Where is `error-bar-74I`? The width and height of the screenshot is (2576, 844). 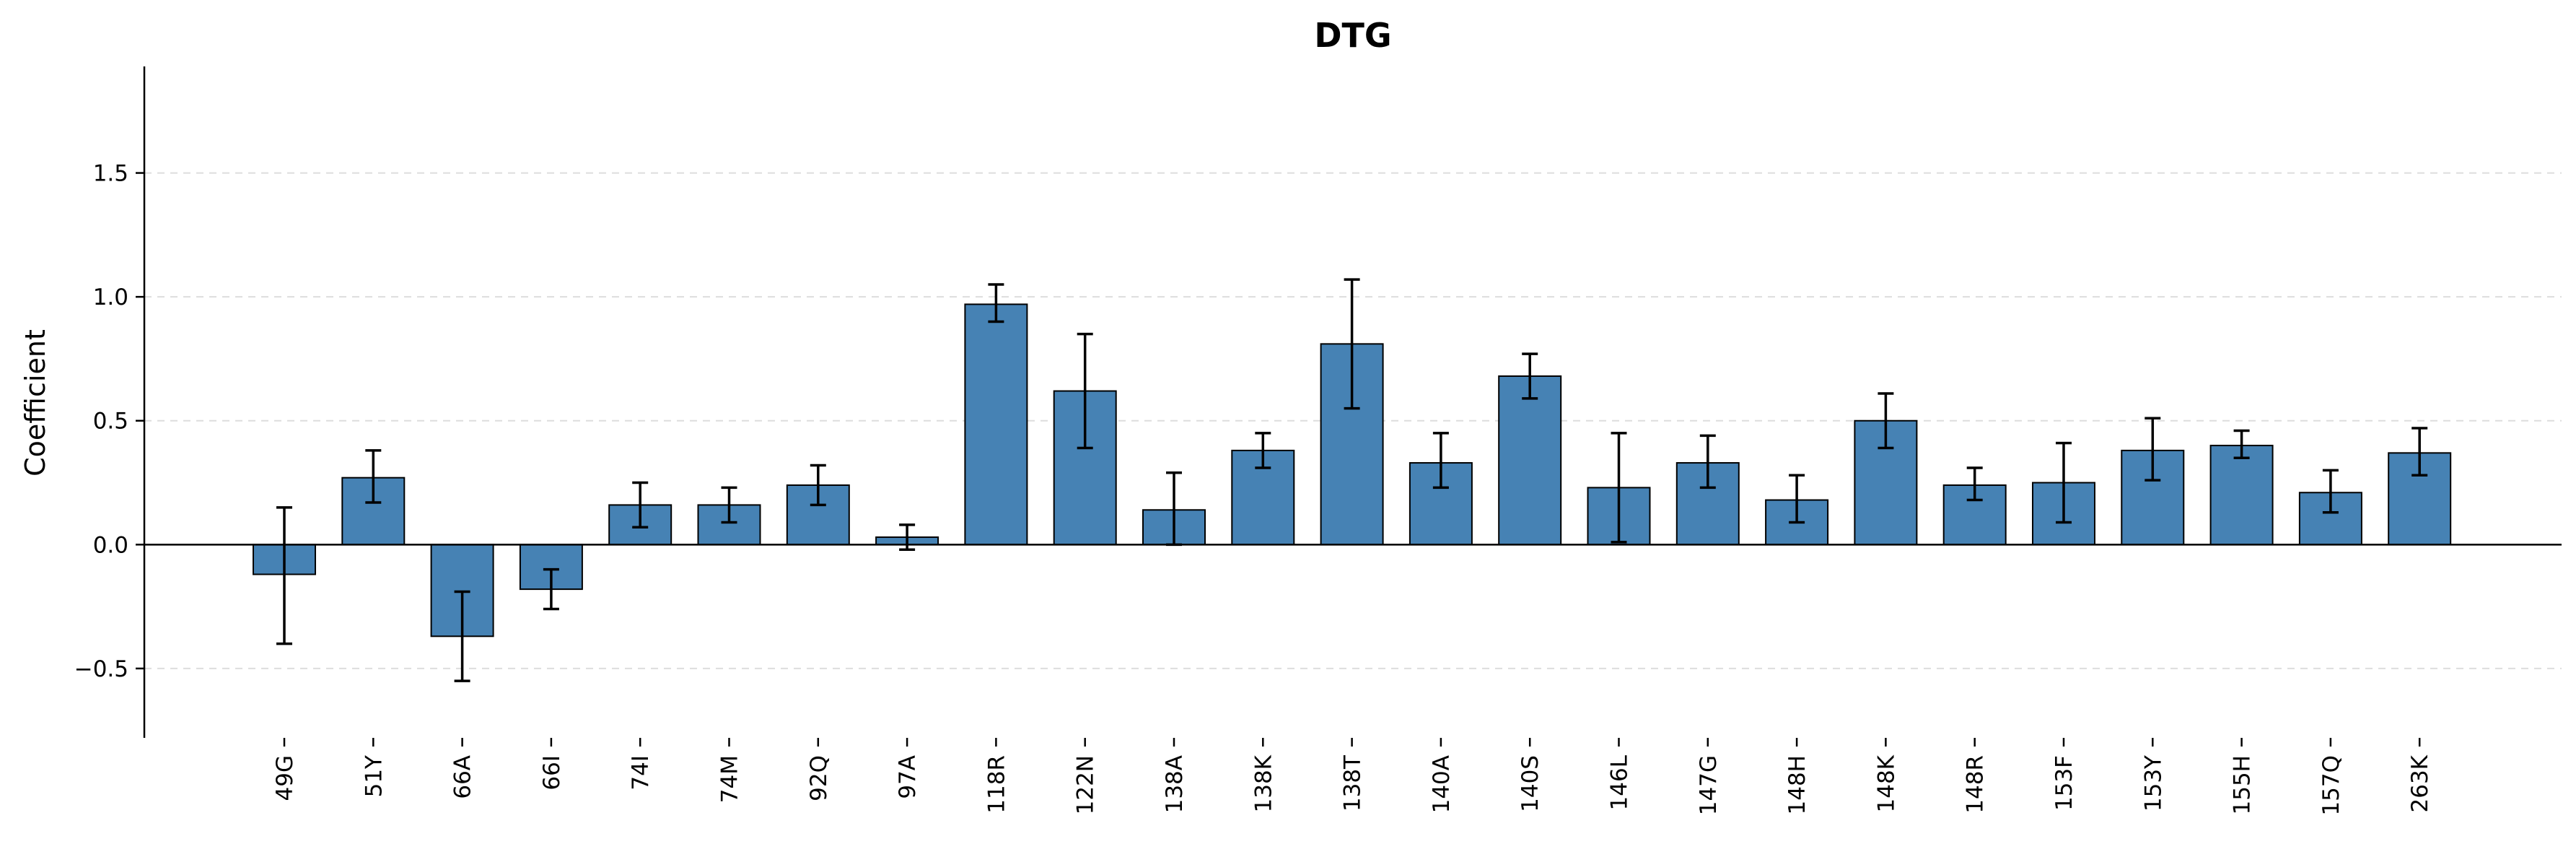 error-bar-74I is located at coordinates (640, 505).